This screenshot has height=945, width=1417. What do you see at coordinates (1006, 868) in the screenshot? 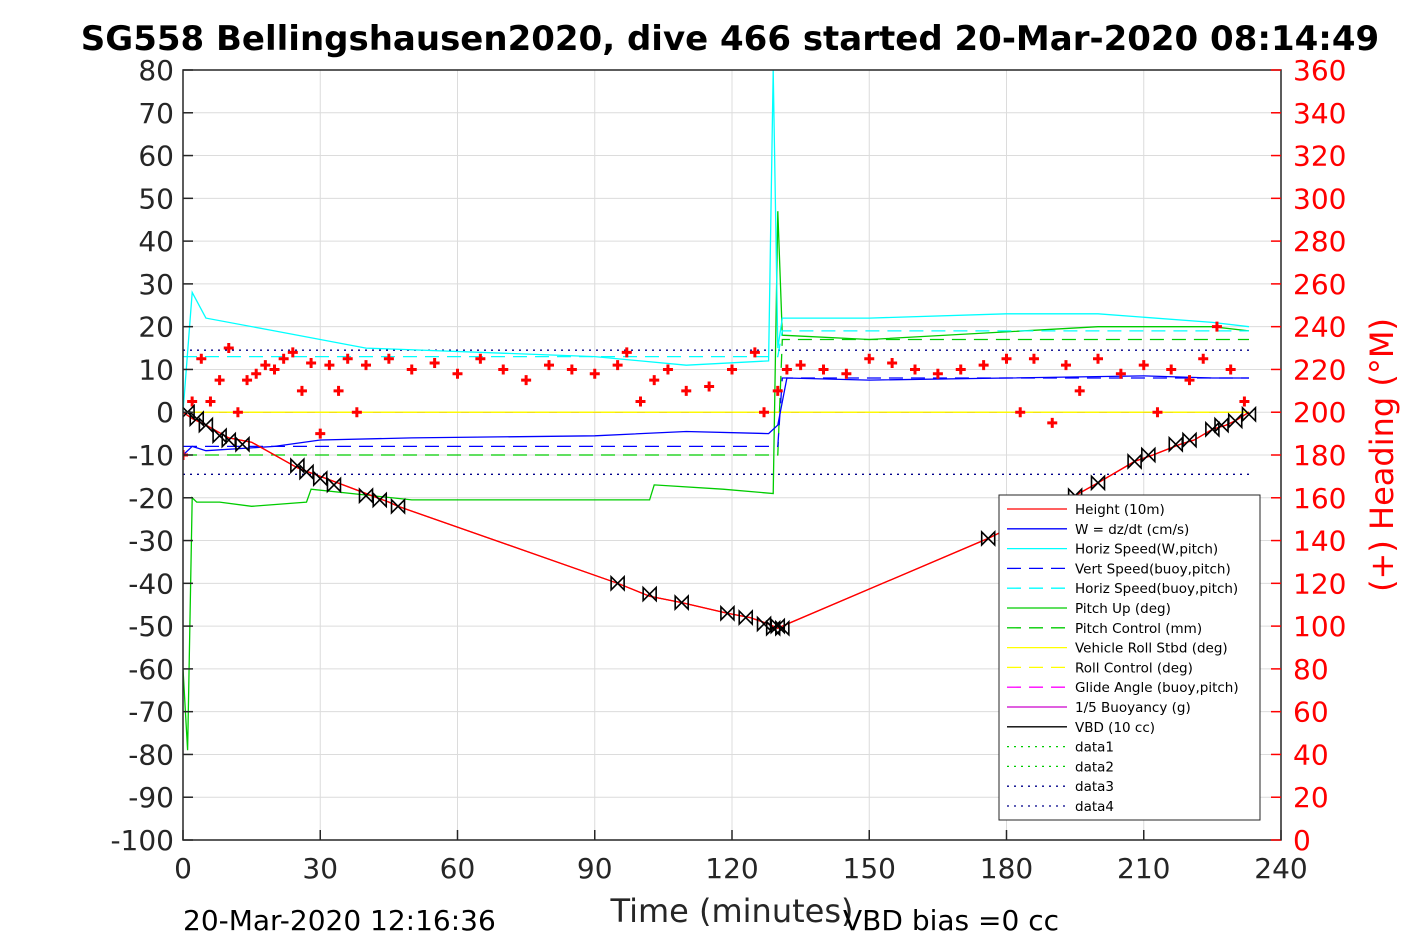
I see `x-tick-label: 180` at bounding box center [1006, 868].